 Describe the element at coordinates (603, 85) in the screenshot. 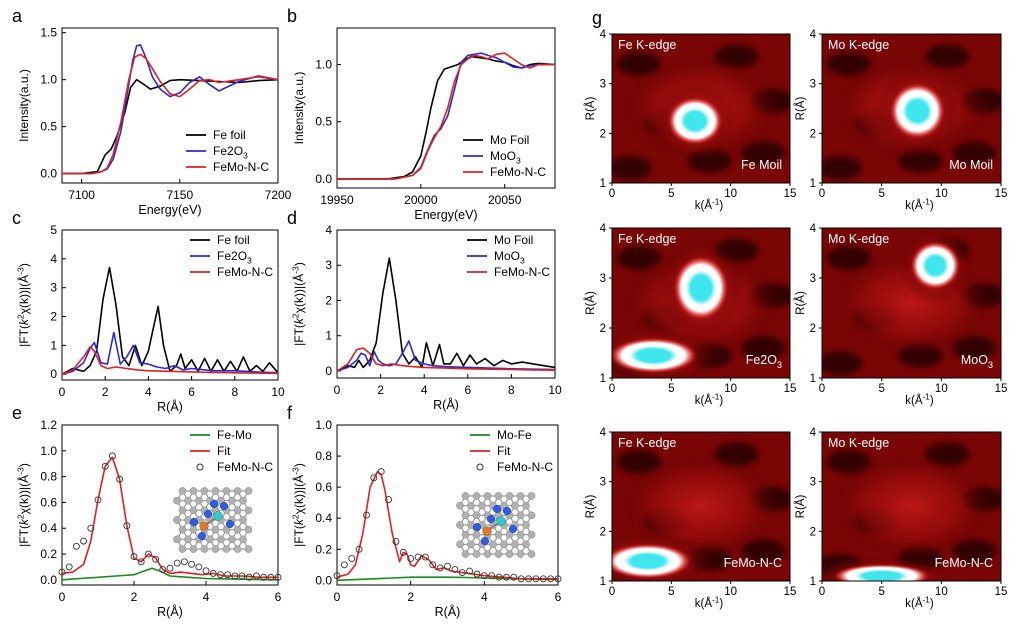

I see `y-tick-label: 3` at that location.